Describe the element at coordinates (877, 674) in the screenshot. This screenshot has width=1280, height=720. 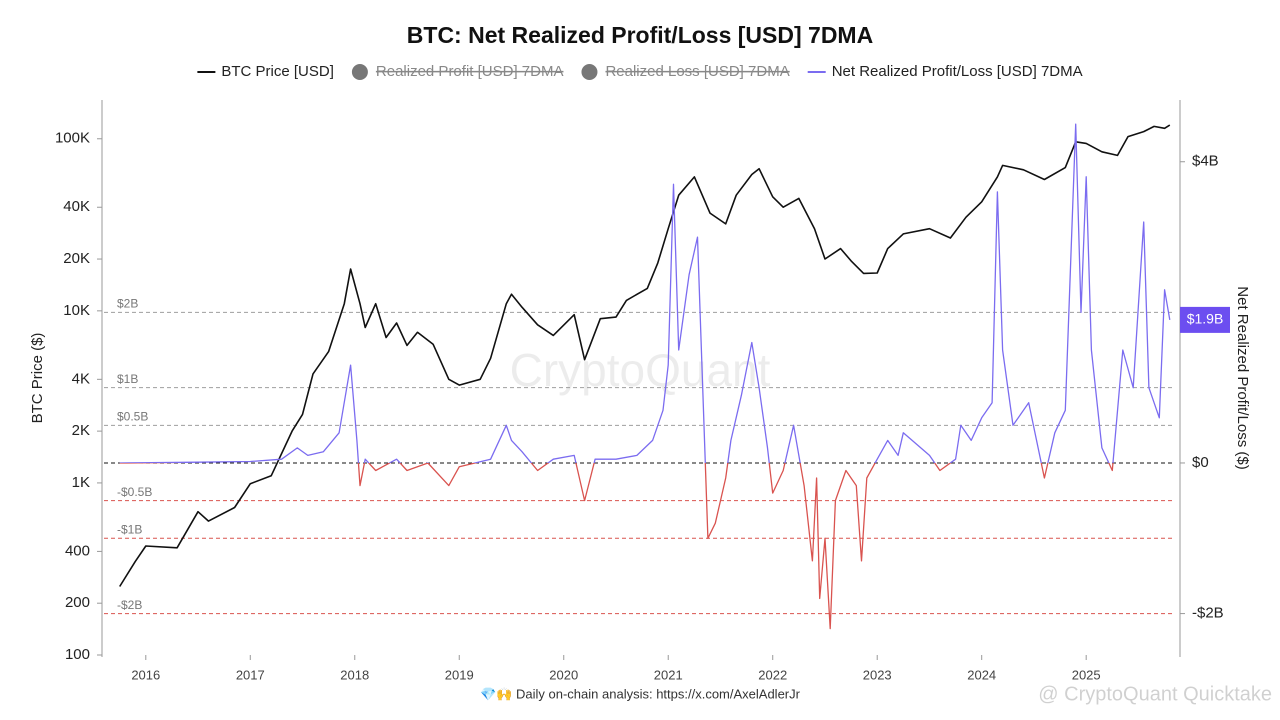
I see `x-tick-label: 2023` at that location.